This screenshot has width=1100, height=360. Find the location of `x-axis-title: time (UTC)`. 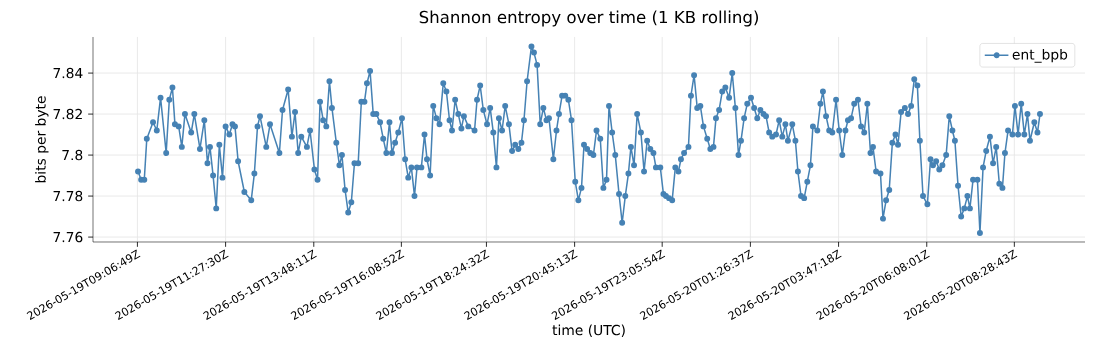

x-axis-title: time (UTC) is located at coordinates (588, 330).